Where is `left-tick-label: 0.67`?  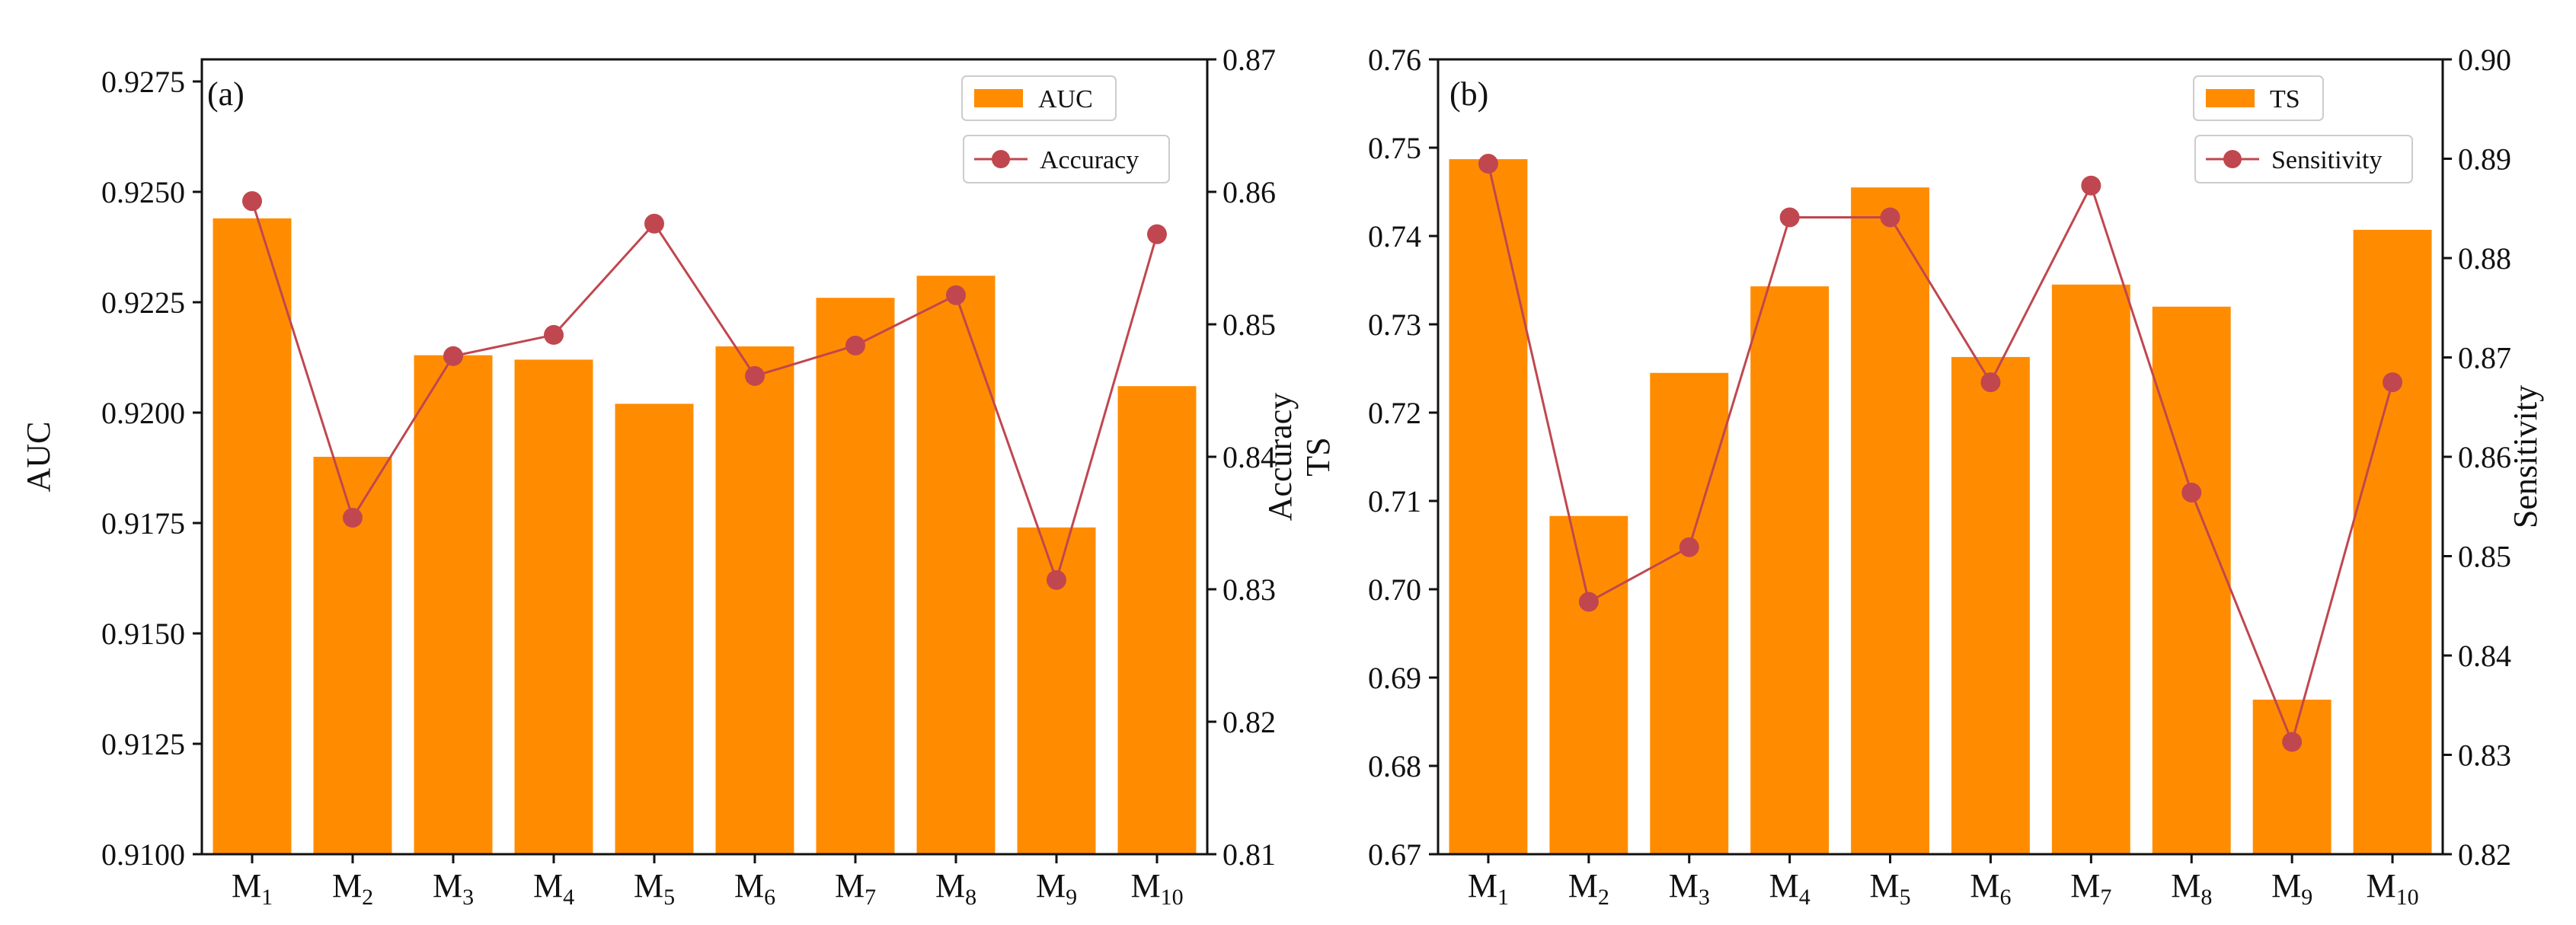 left-tick-label: 0.67 is located at coordinates (1395, 854).